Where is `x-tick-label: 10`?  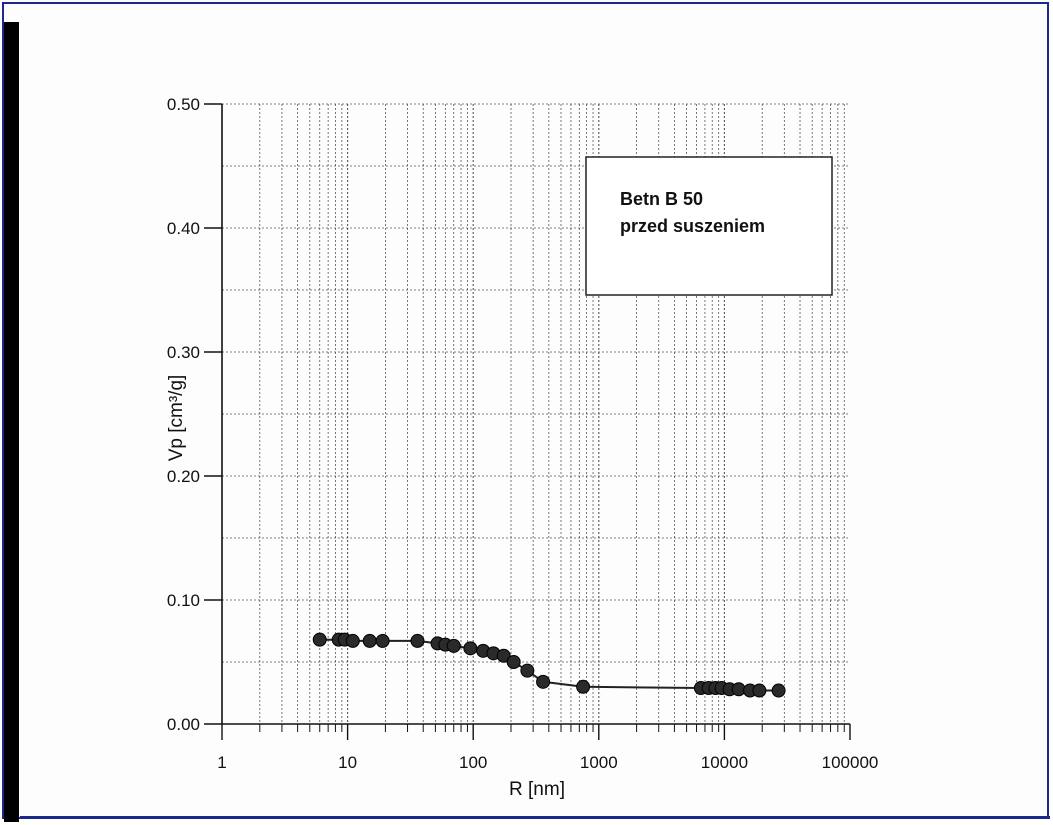 x-tick-label: 10 is located at coordinates (347, 762).